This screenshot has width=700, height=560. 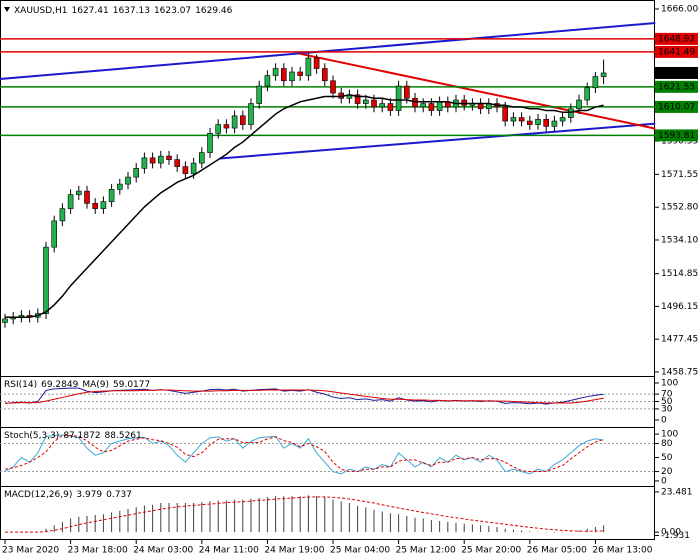 I want to click on header-value: 59.0177, so click(x=131, y=385).